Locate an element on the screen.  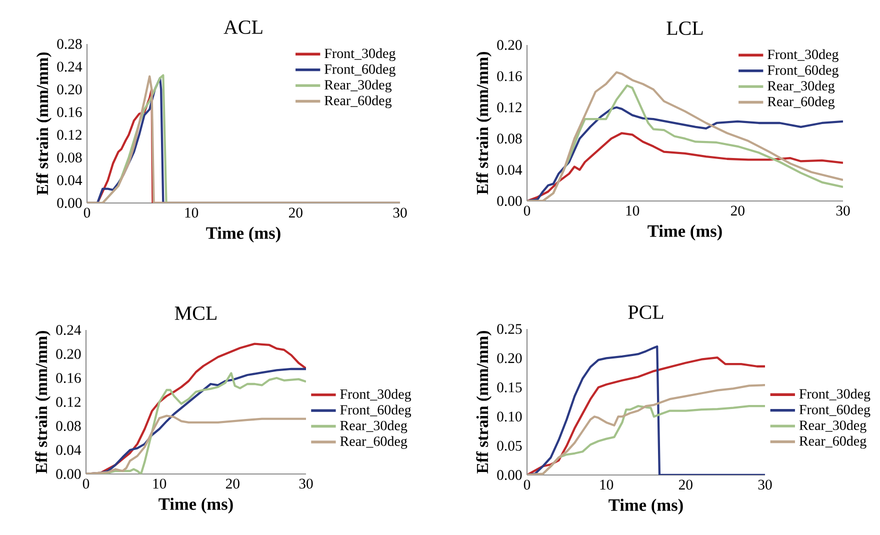
chart-title: PCL is located at coordinates (646, 312).